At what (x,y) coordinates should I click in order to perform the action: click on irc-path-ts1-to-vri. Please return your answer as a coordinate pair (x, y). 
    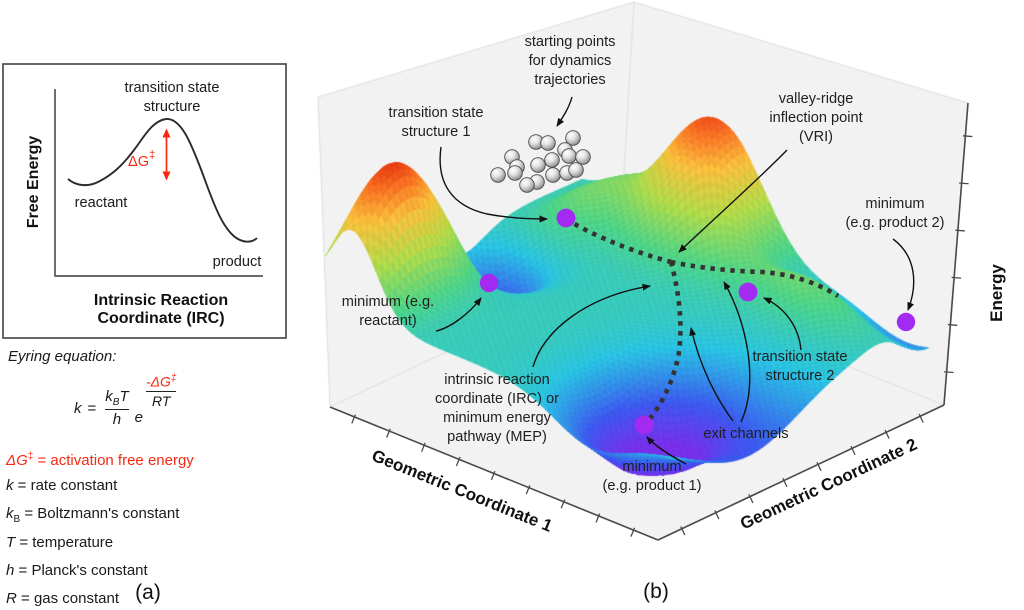
    Looking at the image, I should click on (618, 241).